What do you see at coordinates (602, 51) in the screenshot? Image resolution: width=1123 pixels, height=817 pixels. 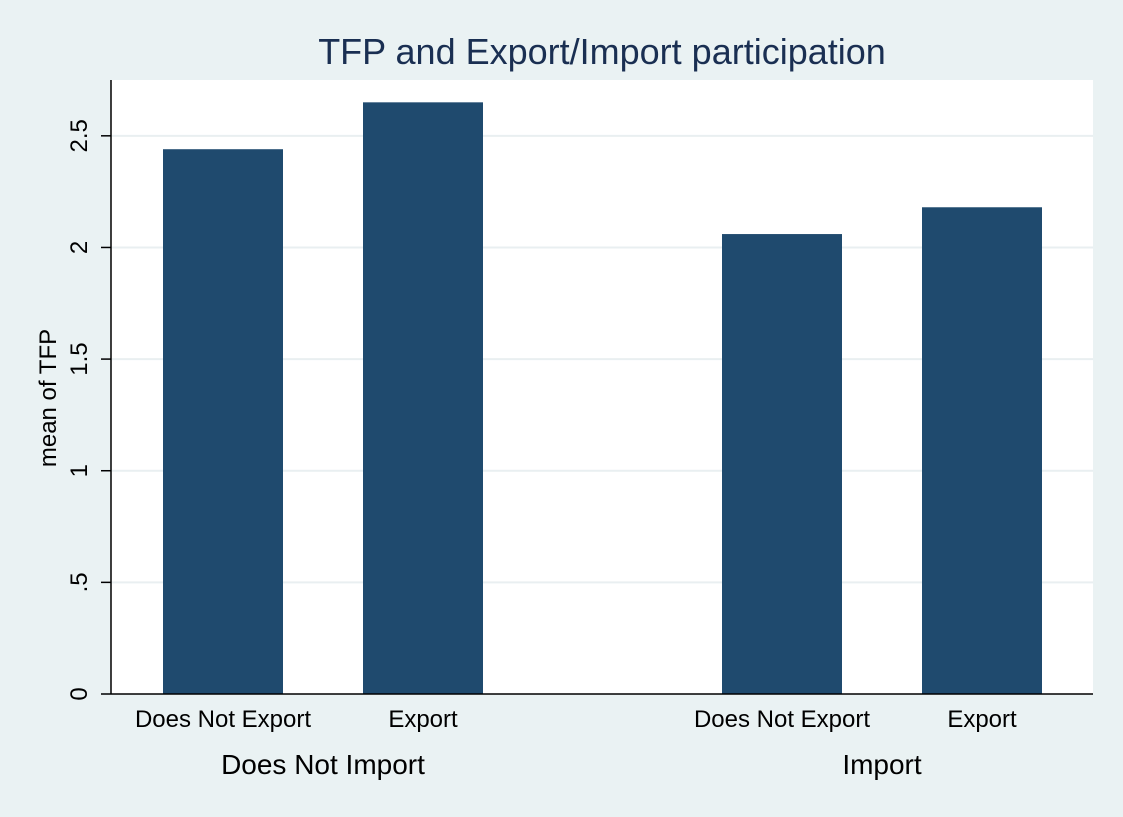 I see `chart-title: TFP and Export/Import participation` at bounding box center [602, 51].